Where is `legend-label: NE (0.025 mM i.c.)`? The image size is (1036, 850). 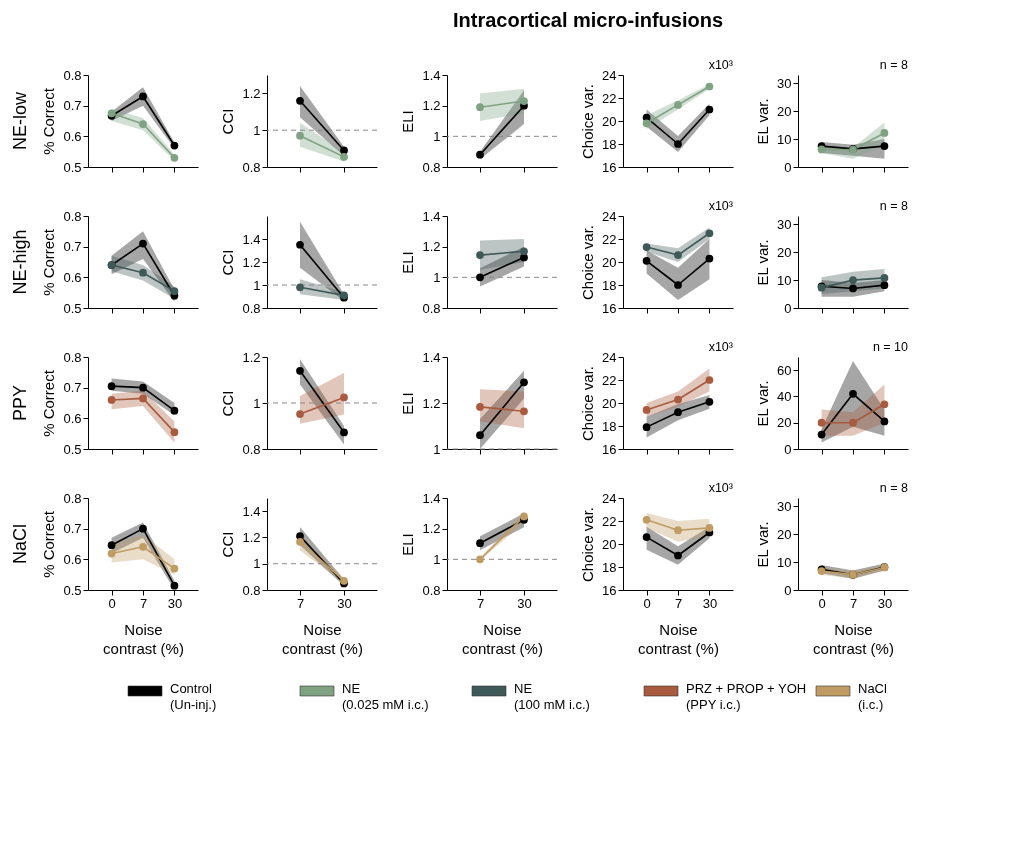
legend-label: NE (0.025 mM i.c.) is located at coordinates (385, 696).